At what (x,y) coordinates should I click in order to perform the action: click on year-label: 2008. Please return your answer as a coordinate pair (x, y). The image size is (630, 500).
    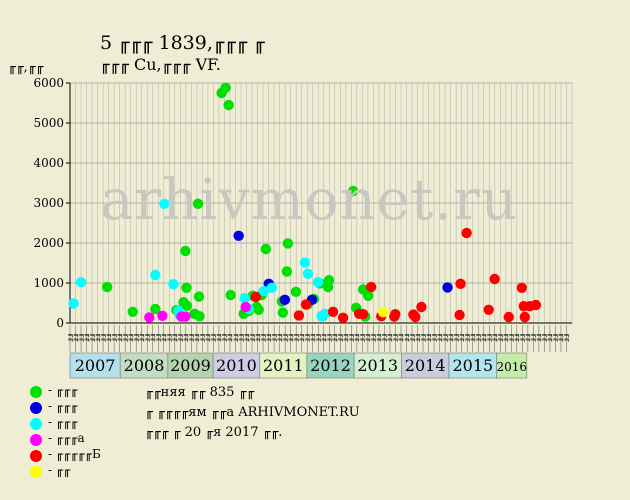
    Looking at the image, I should click on (144, 365).